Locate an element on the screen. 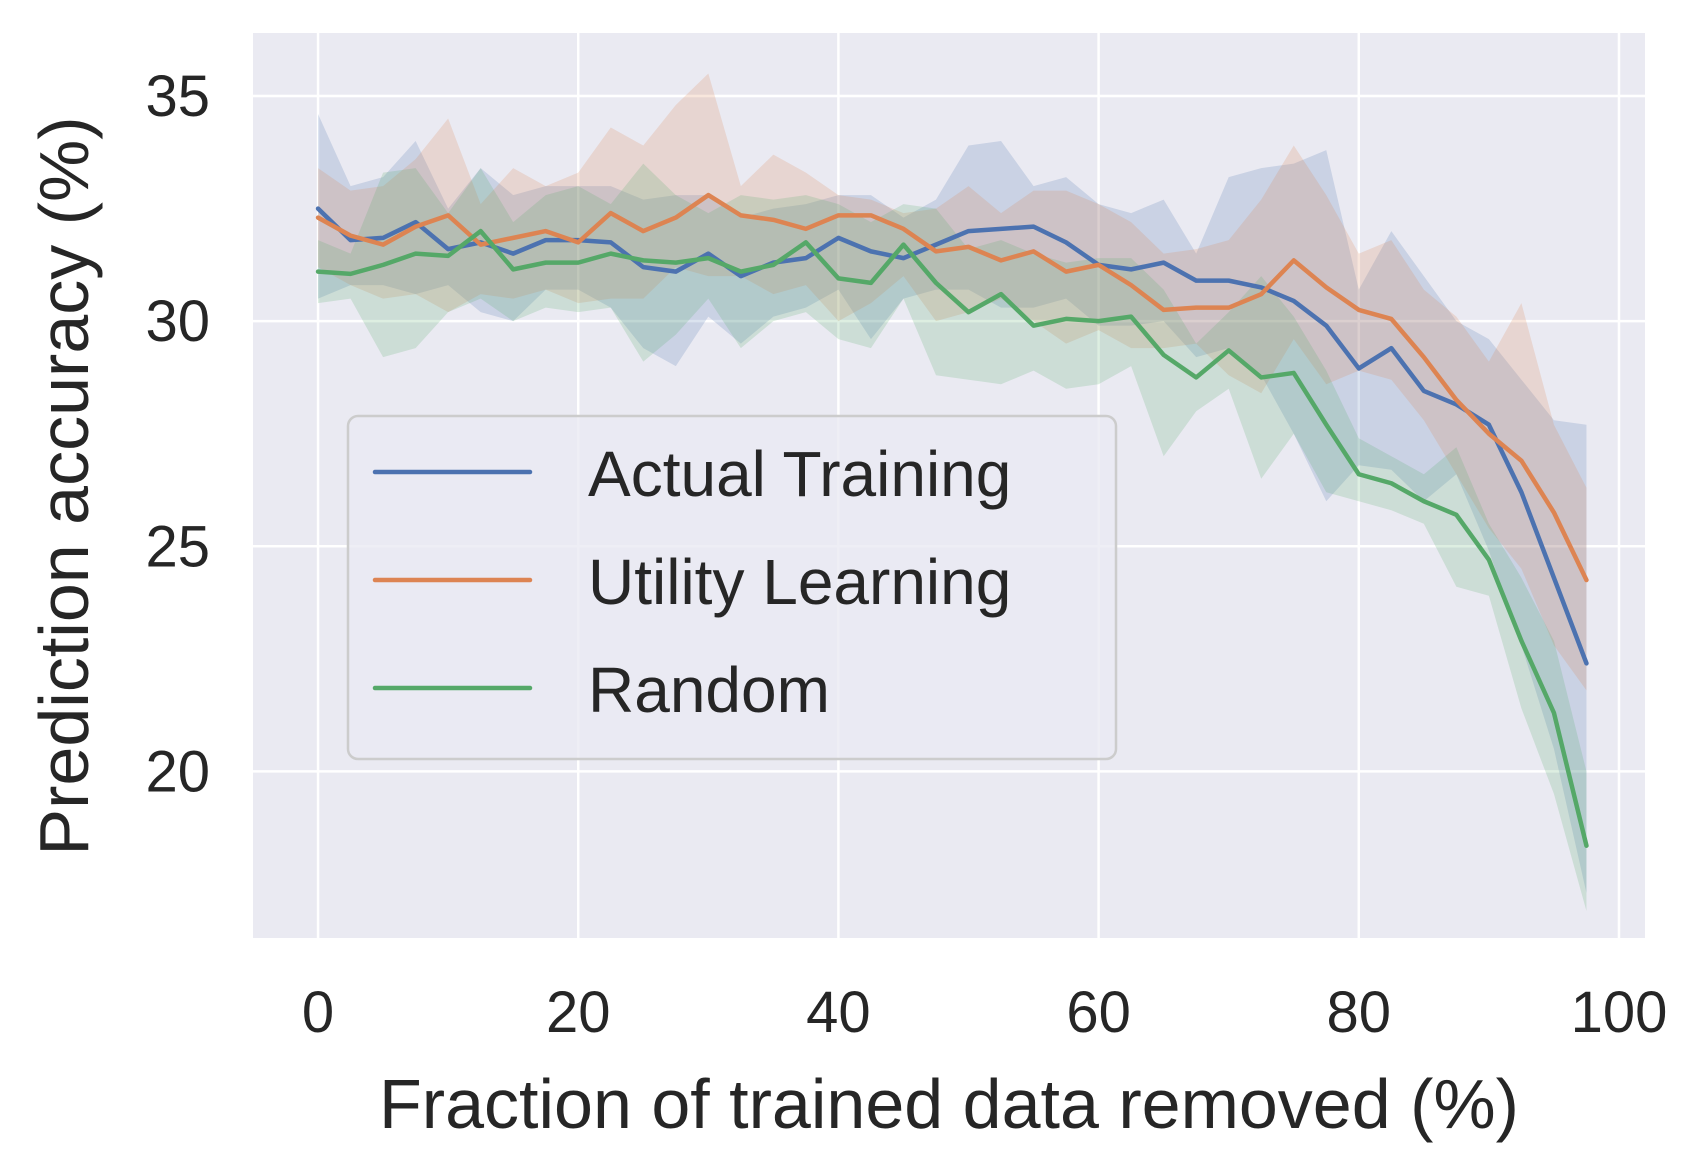  legend-frame is located at coordinates (732, 587).